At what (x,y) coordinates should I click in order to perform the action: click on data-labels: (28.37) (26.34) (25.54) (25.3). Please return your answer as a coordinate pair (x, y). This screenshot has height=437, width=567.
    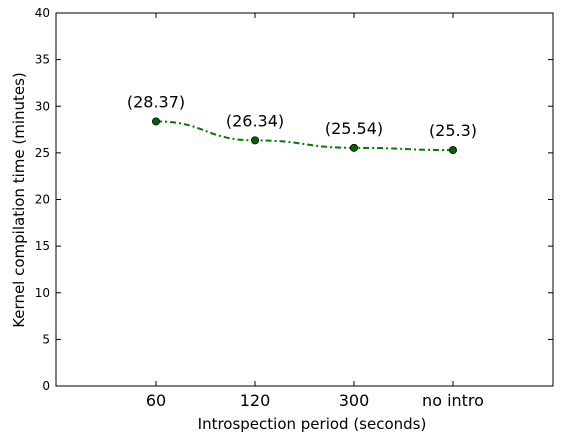
    Looking at the image, I should click on (302, 116).